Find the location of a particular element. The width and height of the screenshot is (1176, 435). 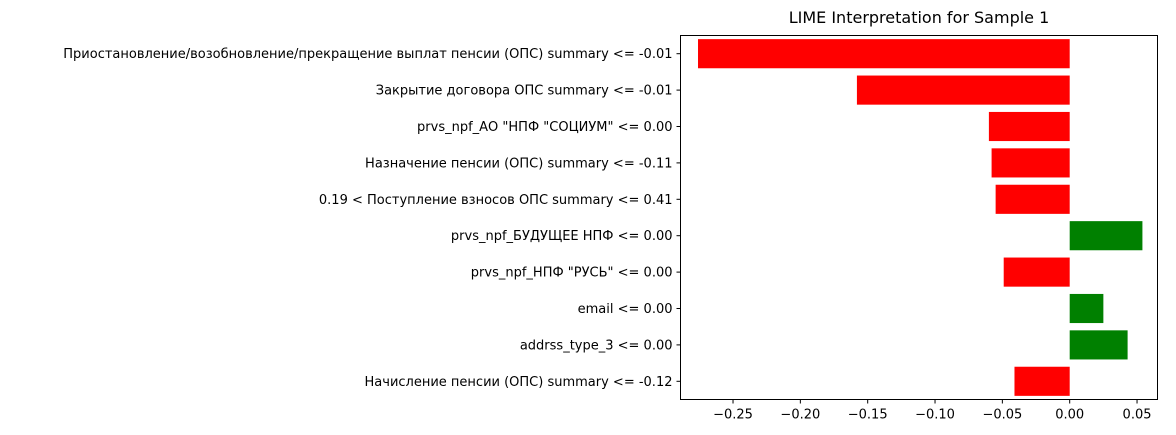

y-tick-label: addrss_type_3 <= 0.00 is located at coordinates (596, 345).